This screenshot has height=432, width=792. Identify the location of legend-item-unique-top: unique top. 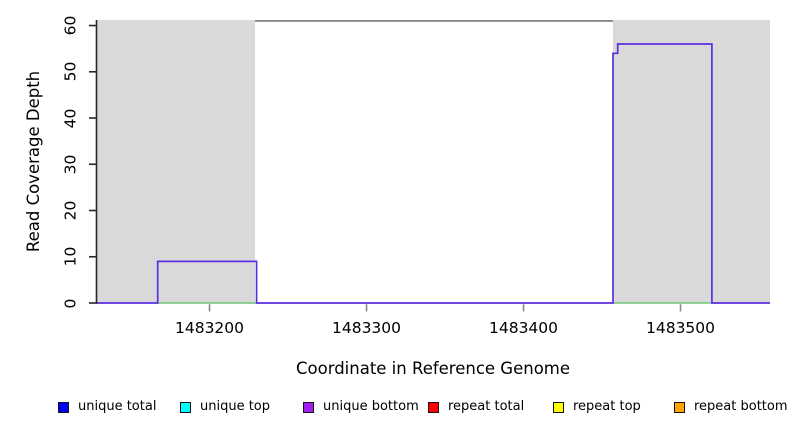
(225, 407).